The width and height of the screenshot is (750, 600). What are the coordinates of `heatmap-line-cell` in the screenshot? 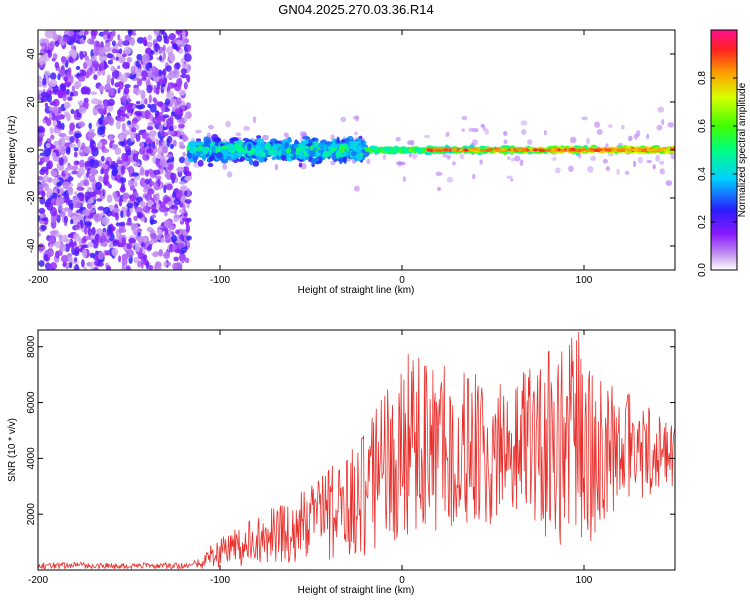 It's located at (413, 149).